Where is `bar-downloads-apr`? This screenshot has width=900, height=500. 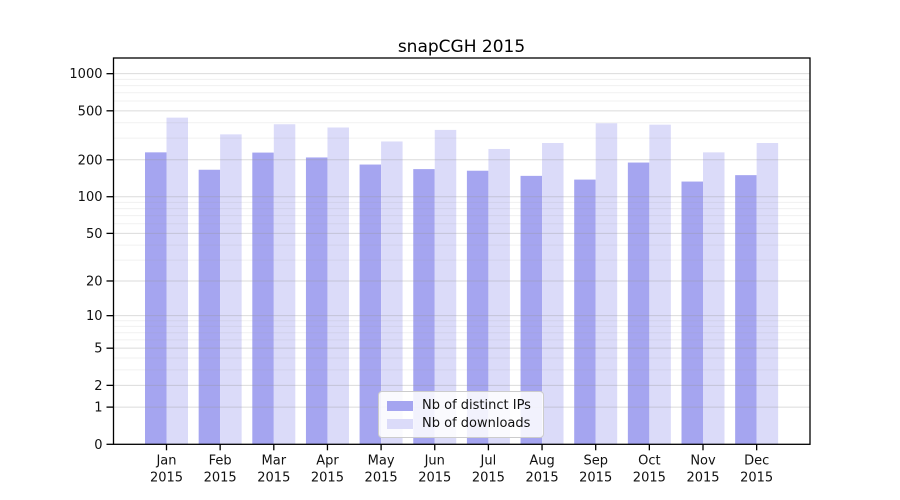
bar-downloads-apr is located at coordinates (338, 286).